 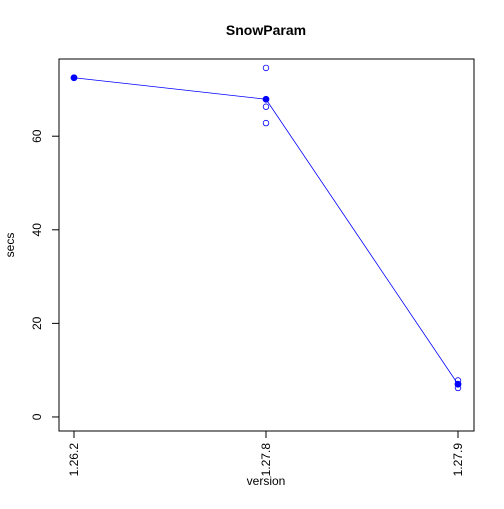 I want to click on y-tick-label: 60, so click(x=37, y=136).